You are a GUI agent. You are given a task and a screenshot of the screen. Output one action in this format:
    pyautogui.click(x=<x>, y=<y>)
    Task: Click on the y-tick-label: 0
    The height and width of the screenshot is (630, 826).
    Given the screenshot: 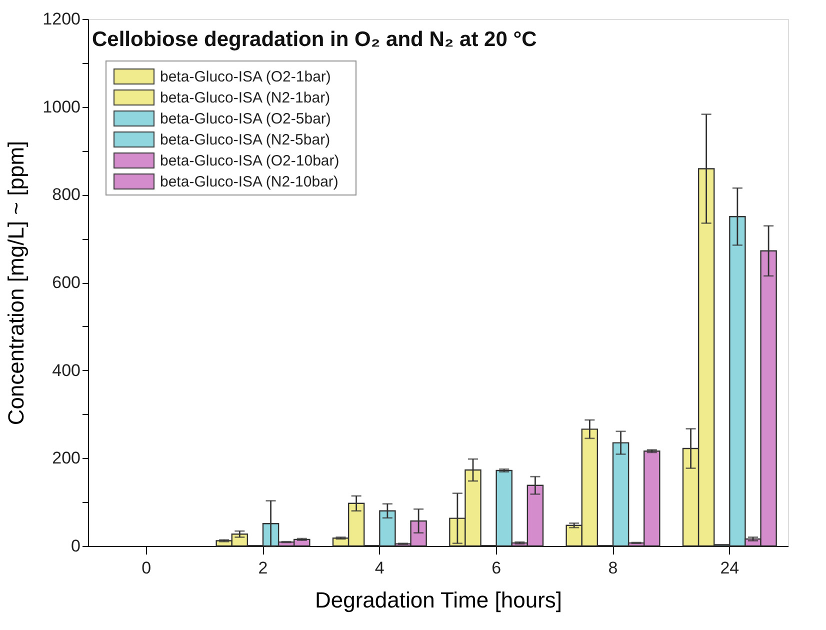 What is the action you would take?
    pyautogui.click(x=75, y=546)
    